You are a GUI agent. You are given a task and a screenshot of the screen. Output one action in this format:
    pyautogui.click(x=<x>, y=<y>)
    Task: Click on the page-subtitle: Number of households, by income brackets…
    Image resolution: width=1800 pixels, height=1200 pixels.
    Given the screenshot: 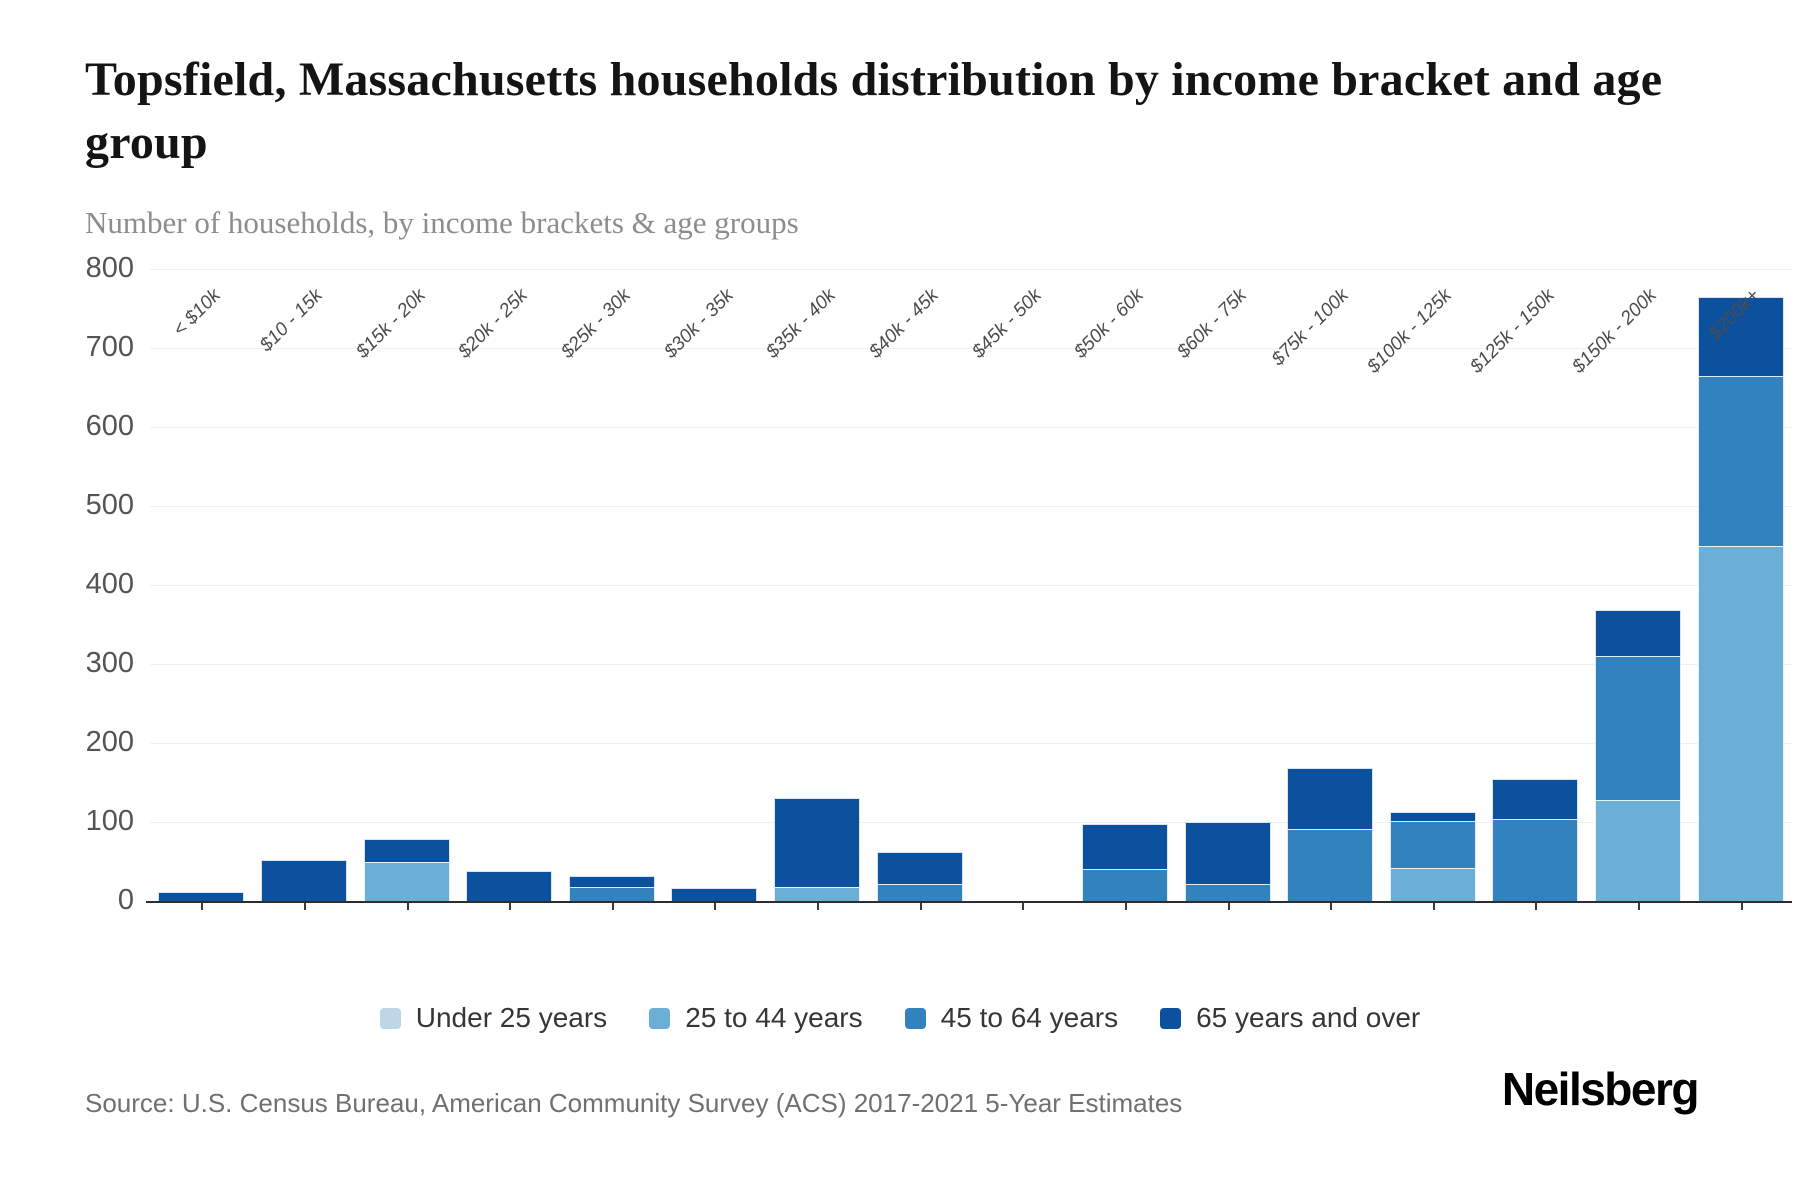 What is the action you would take?
    pyautogui.click(x=442, y=222)
    